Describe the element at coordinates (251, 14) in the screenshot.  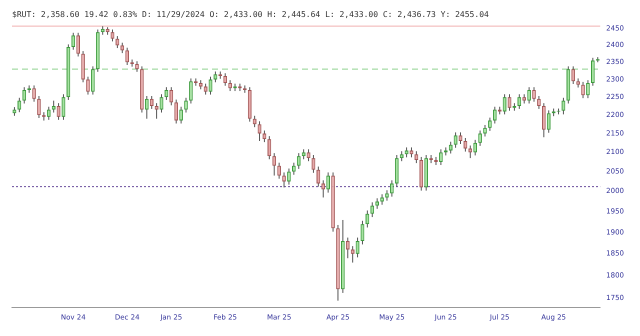
I see `chart-title: $RUT: 2,358.60 19.42 0.83% D: 11/29/2024 O: 2,433.00 H: 2,445.64 L: 2,433.00 C: 2,436.73 Y: 2455.04` at that location.